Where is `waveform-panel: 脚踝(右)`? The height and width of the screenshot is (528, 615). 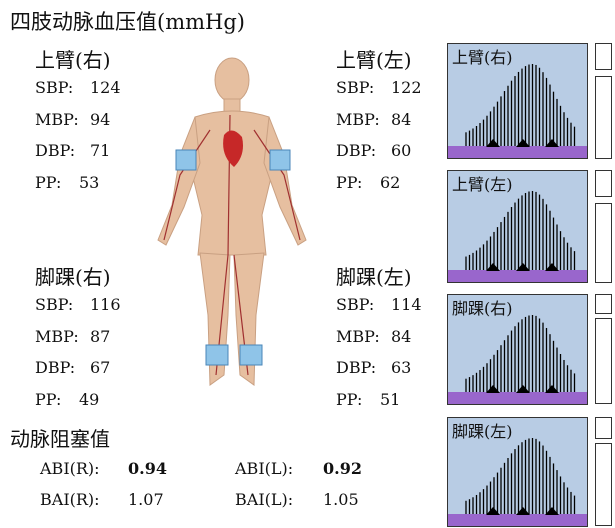
waveform-panel: 脚踝(右) is located at coordinates (517, 349).